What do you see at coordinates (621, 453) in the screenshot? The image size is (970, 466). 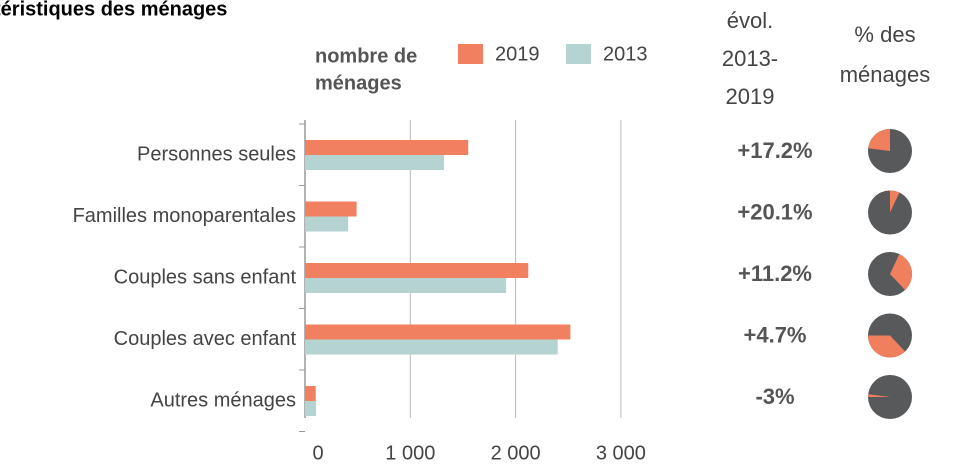 I see `x-tick-label: 3 000` at bounding box center [621, 453].